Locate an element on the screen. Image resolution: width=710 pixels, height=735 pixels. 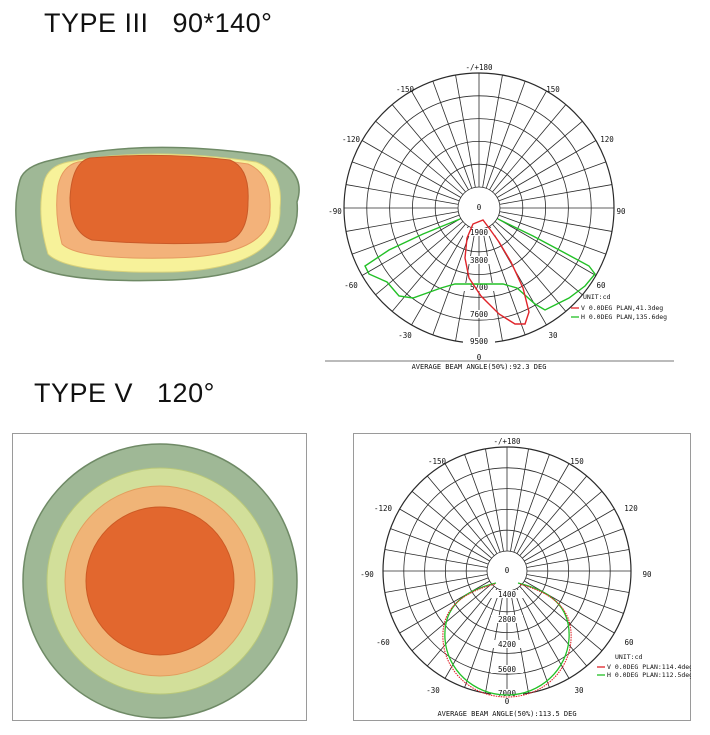
type-iii-isolux-diagram is located at coordinates (159, 214).